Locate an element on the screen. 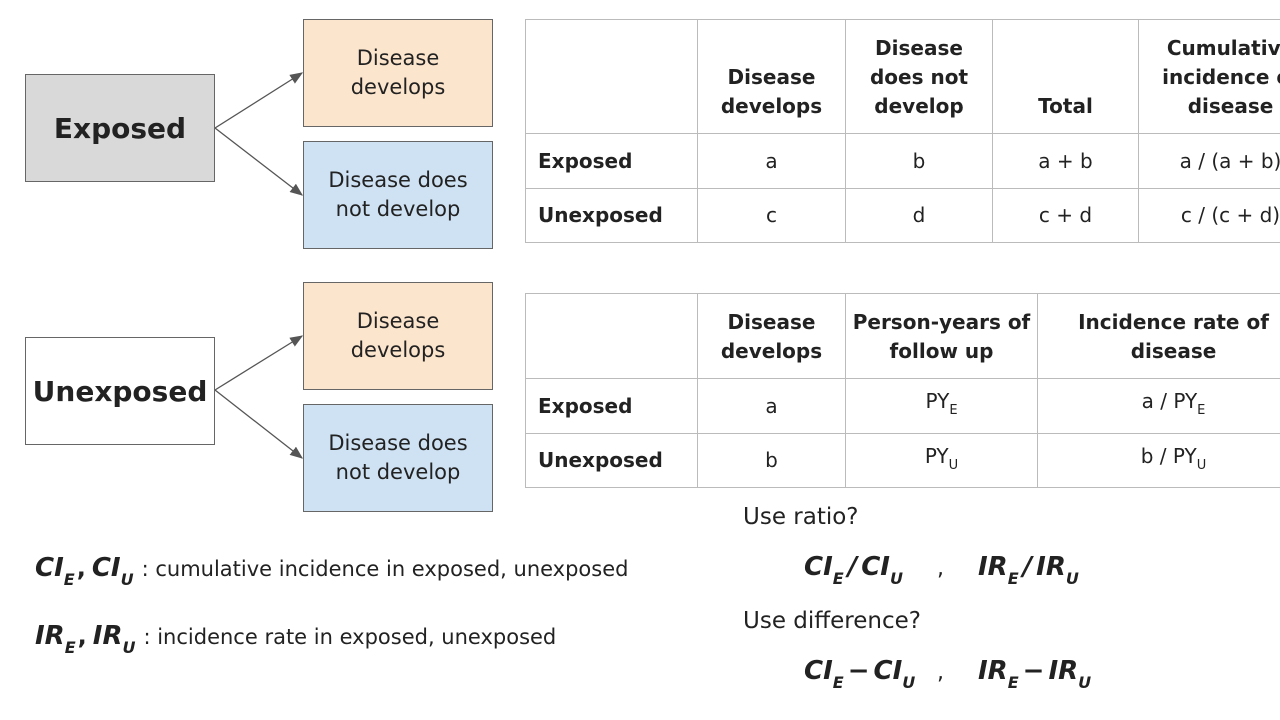  cell: PYE is located at coordinates (941, 406).